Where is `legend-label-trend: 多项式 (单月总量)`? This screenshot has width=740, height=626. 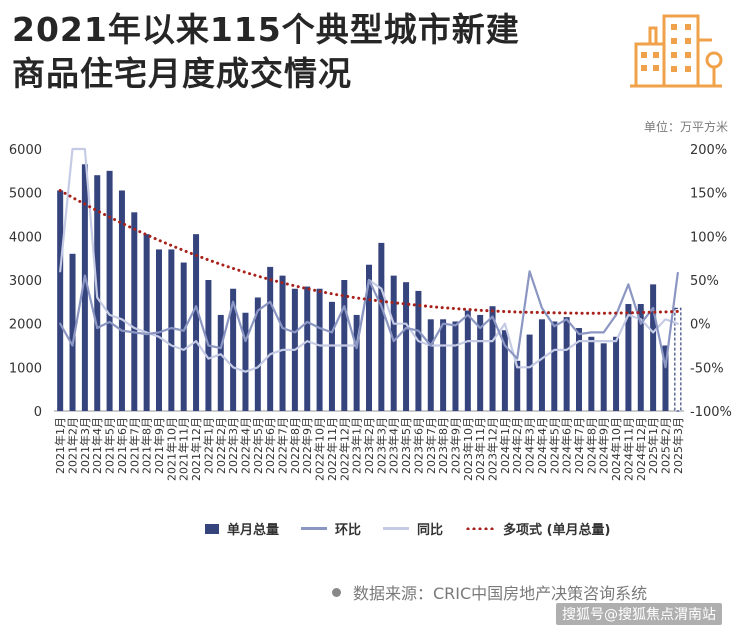
legend-label-trend: 多项式 (单月总量) is located at coordinates (557, 530).